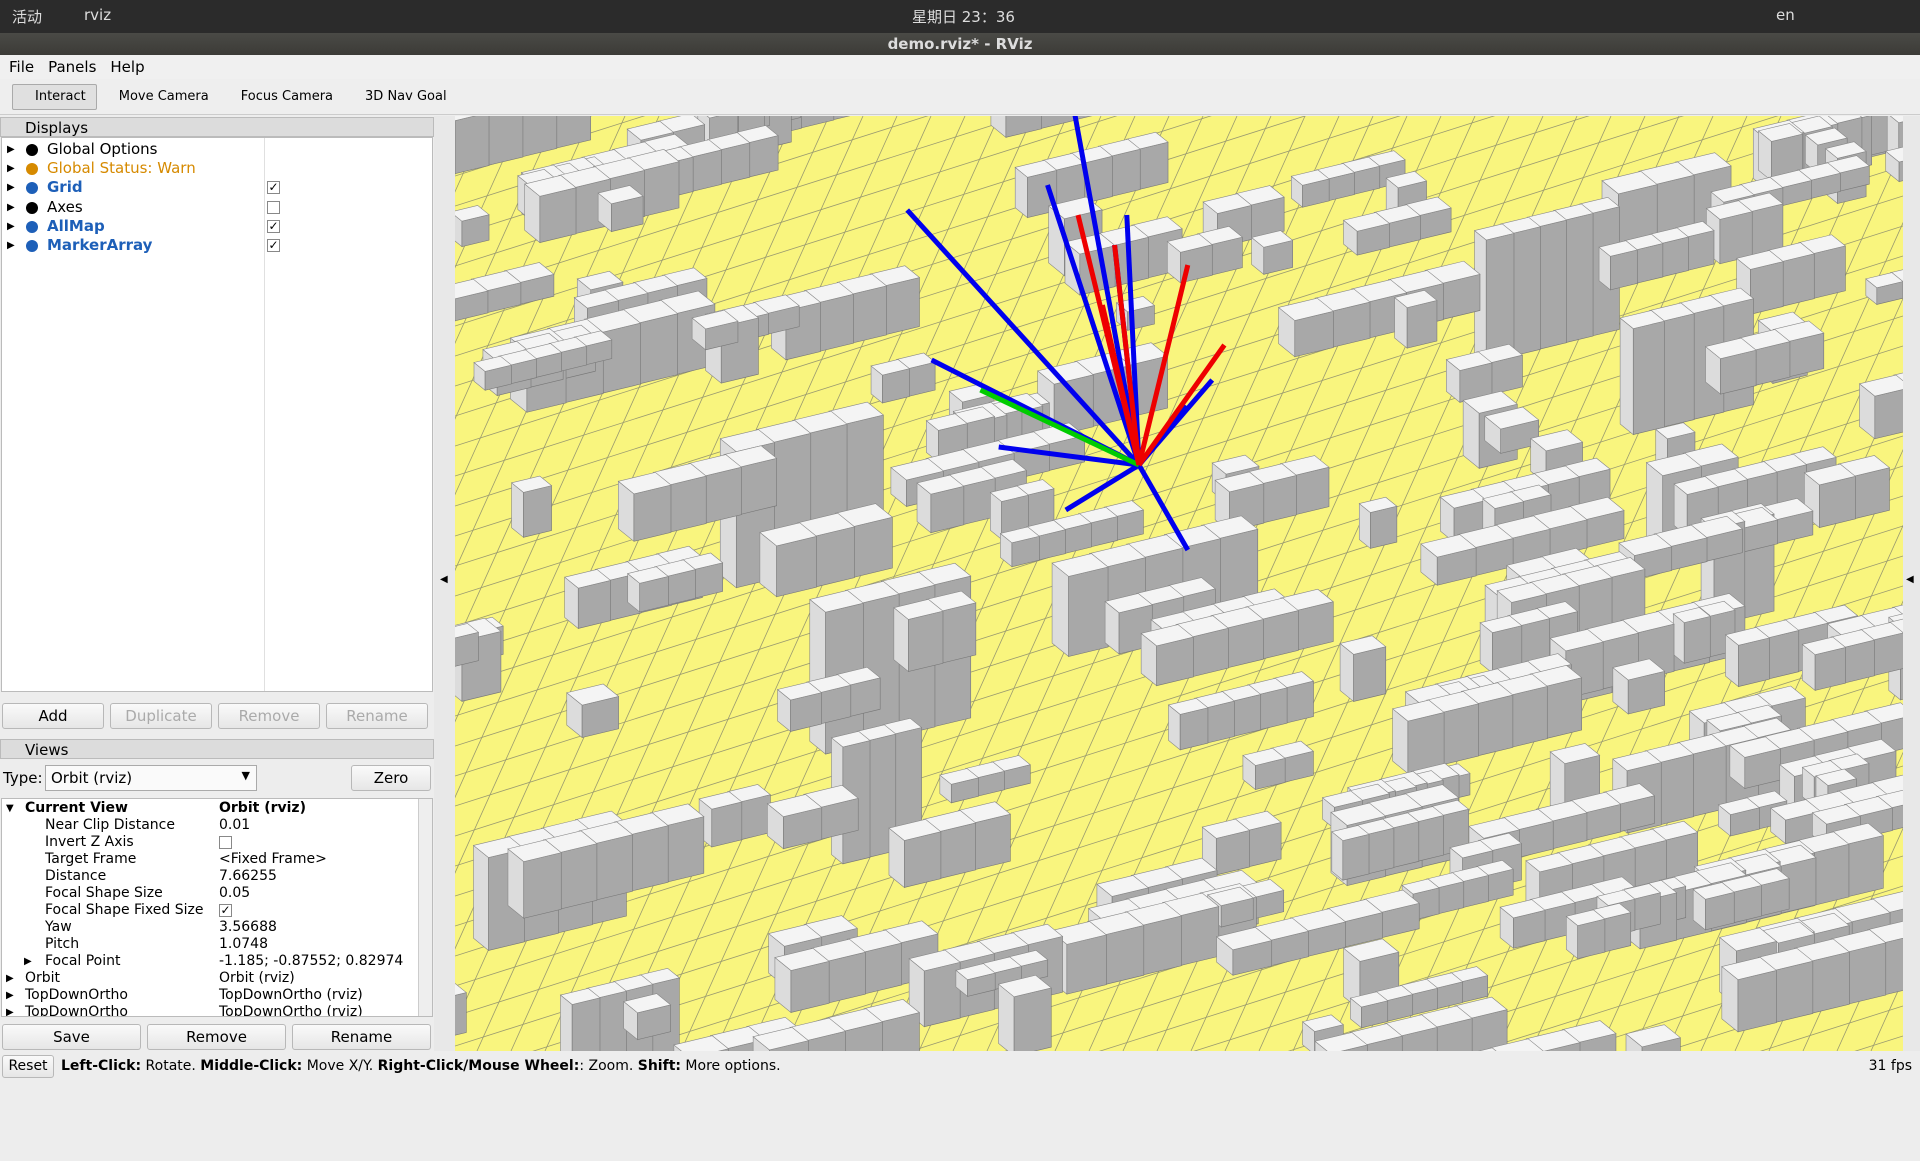 The width and height of the screenshot is (1920, 1161). What do you see at coordinates (1785, 15) in the screenshot?
I see `language: en` at bounding box center [1785, 15].